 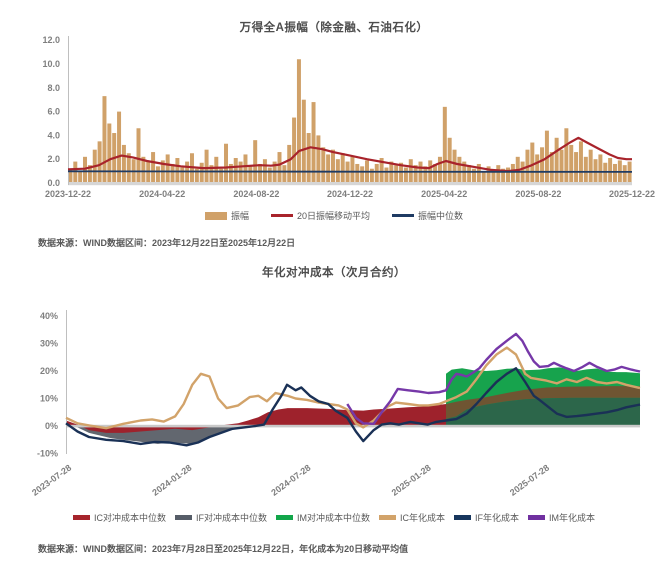 I want to click on bottom-y-tick: 10%, so click(x=49, y=399).